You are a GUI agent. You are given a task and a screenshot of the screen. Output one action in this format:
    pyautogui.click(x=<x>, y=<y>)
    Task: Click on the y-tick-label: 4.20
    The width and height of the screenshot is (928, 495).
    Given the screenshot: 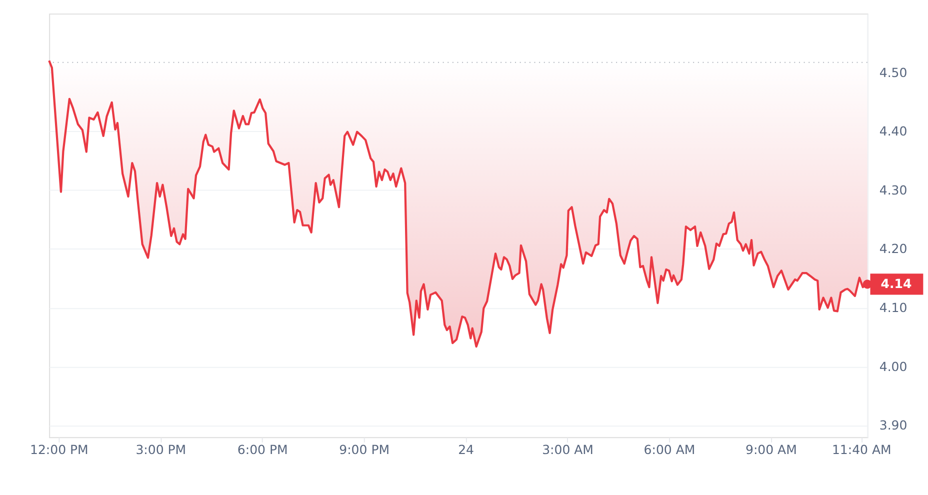 What is the action you would take?
    pyautogui.click(x=893, y=248)
    